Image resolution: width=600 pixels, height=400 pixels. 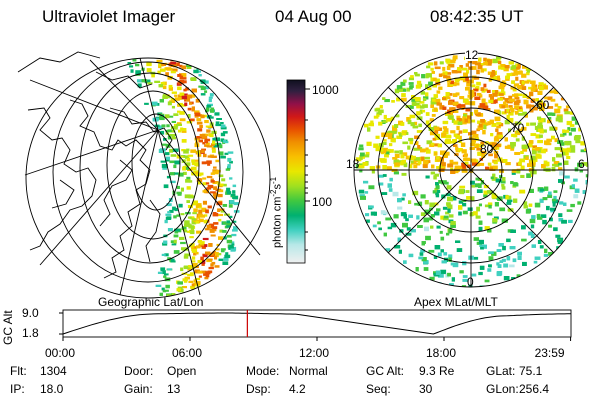 What do you see at coordinates (353, 164) in the screenshot?
I see `mlt-label-18: 18` at bounding box center [353, 164].